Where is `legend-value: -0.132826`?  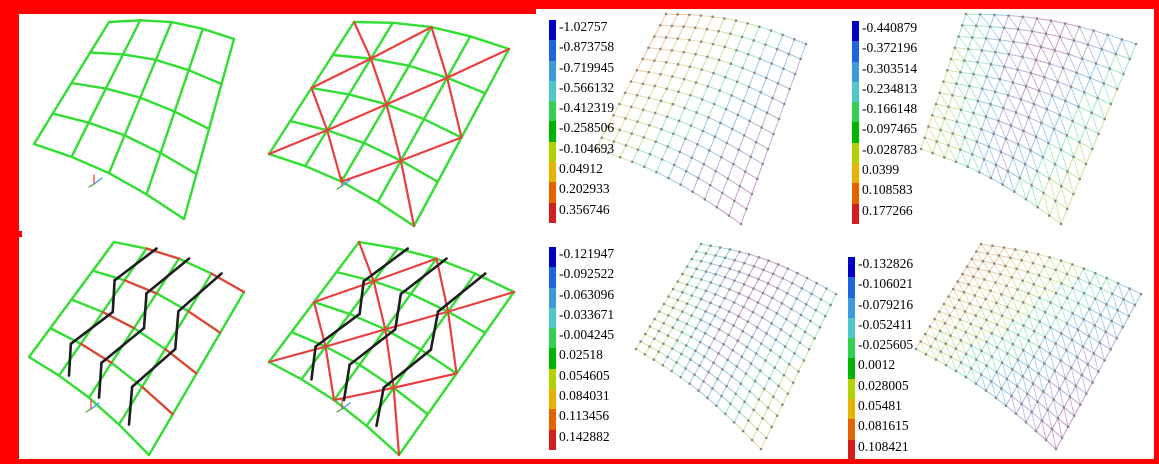
legend-value: -0.132826 is located at coordinates (886, 263).